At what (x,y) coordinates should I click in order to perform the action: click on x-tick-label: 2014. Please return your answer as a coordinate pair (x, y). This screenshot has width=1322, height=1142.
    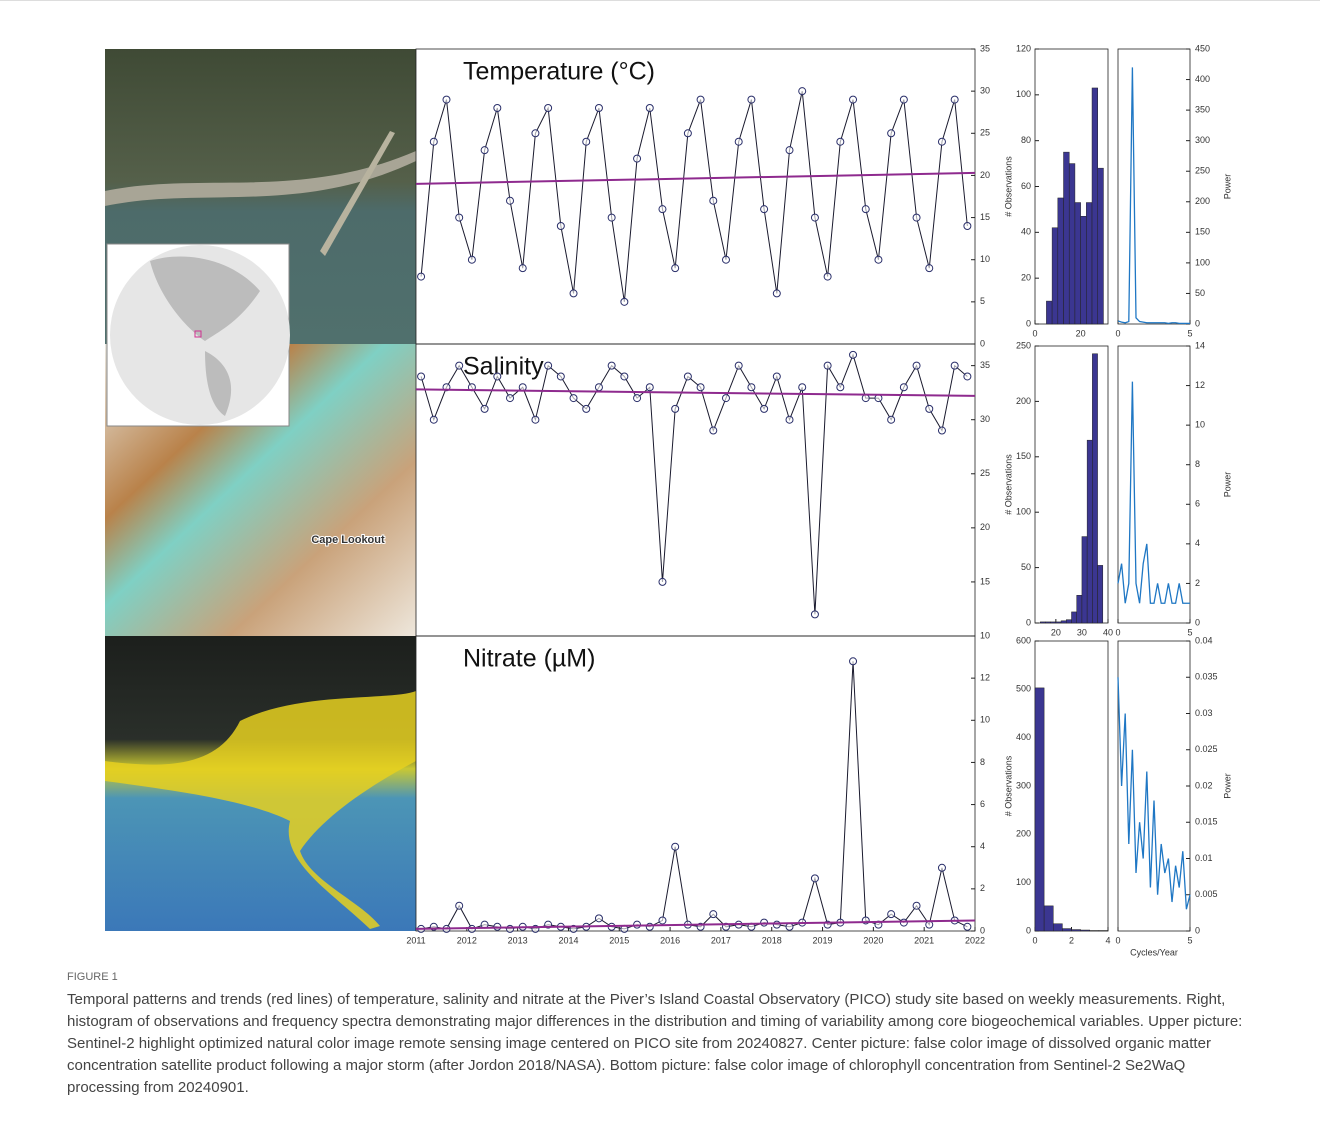
    Looking at the image, I should click on (568, 940).